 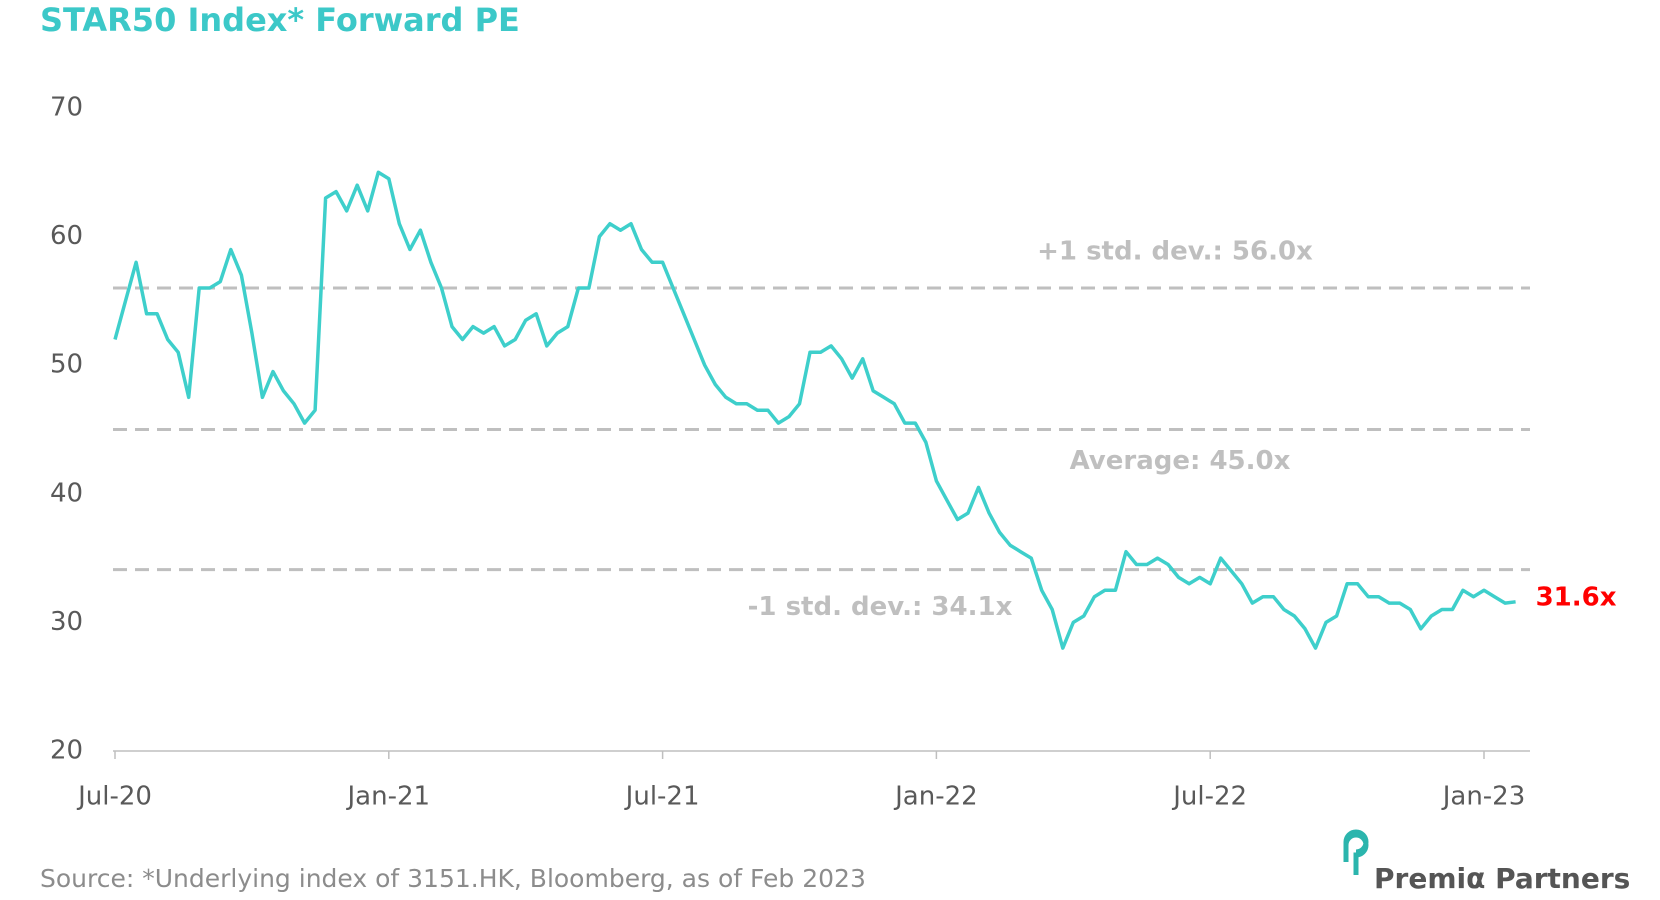 I want to click on y-tick-label: 20, so click(x=66, y=751).